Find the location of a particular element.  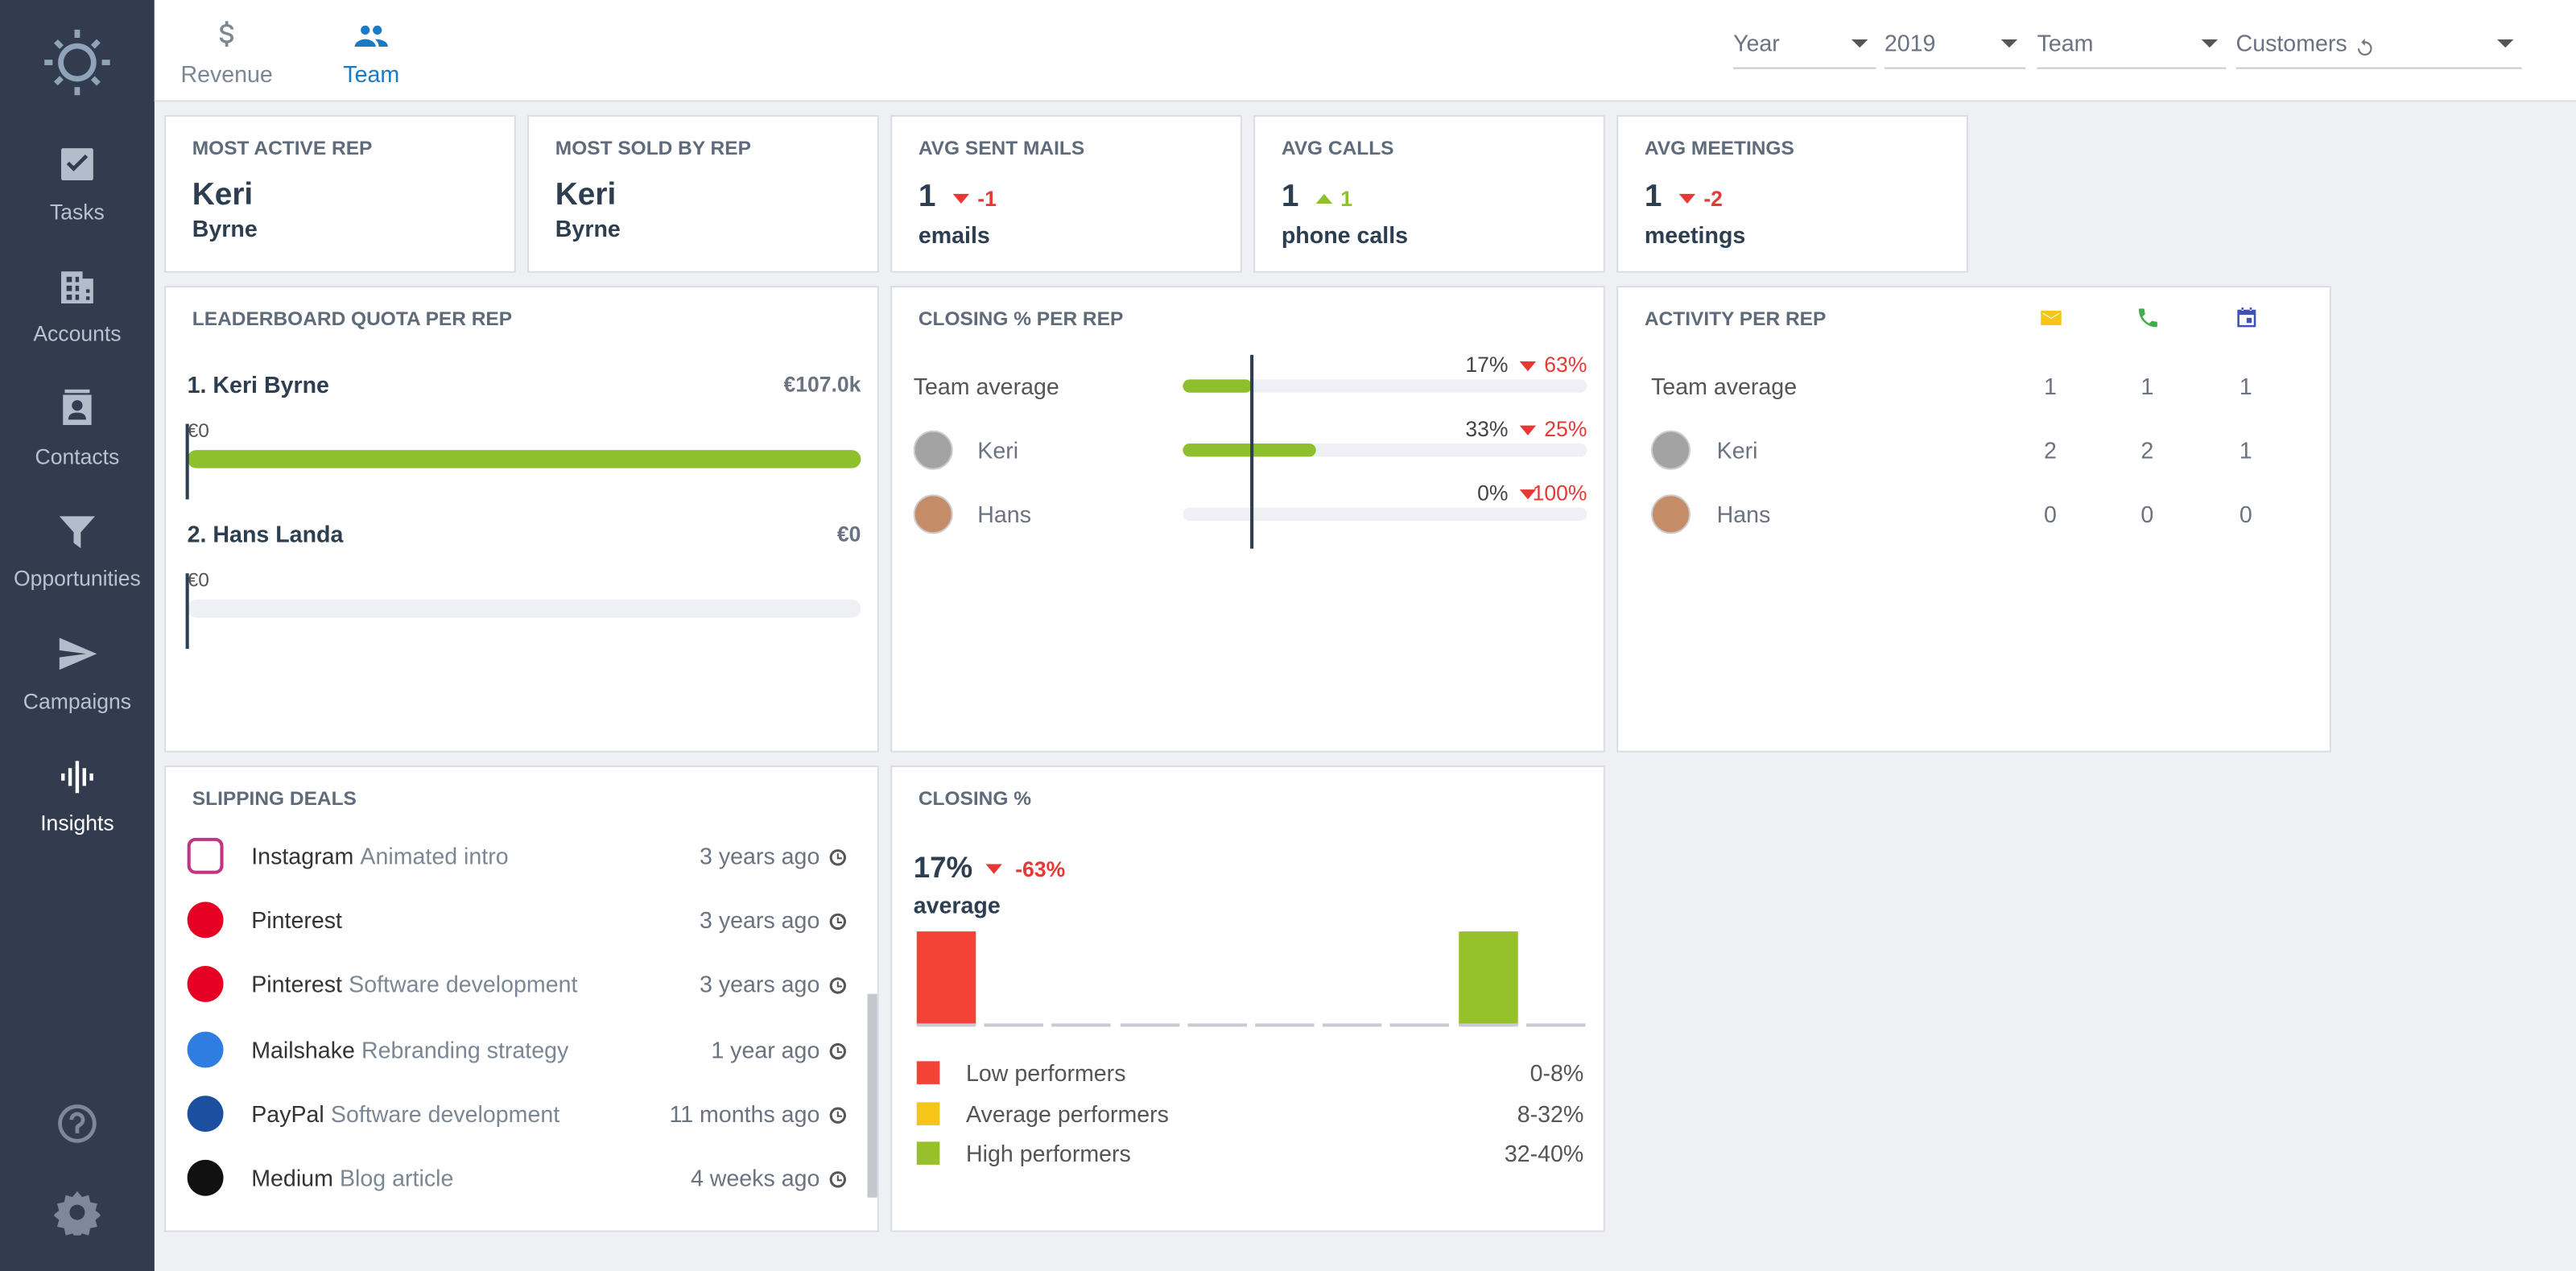

legend-label: Average performers is located at coordinates (1067, 1113).